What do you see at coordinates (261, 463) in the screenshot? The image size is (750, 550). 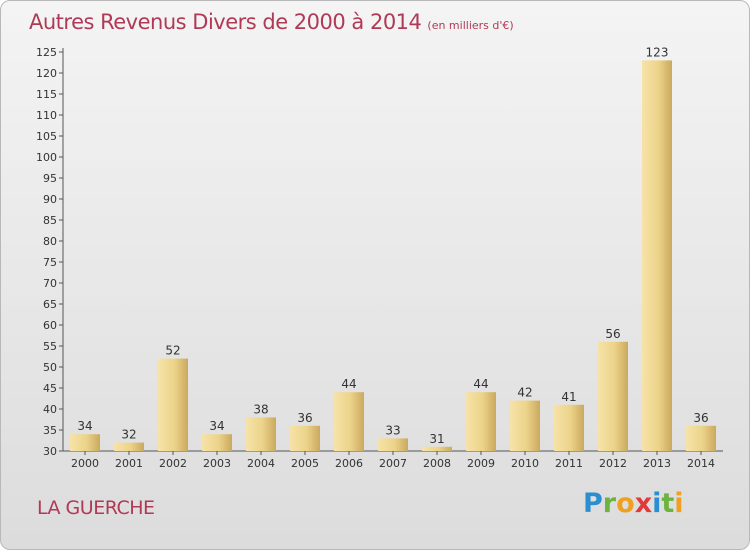 I see `x-tick-label: 2004` at bounding box center [261, 463].